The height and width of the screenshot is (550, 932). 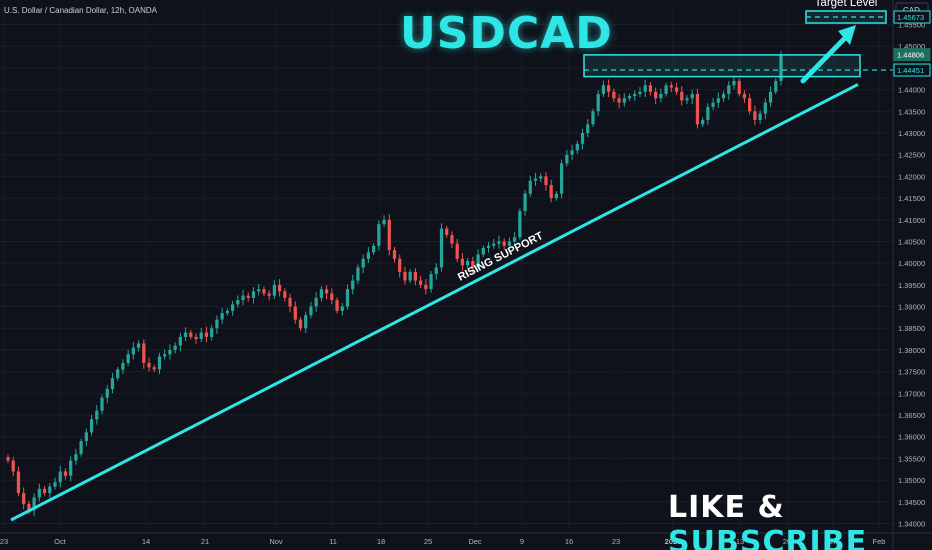 What do you see at coordinates (205, 541) in the screenshot?
I see `x-tick-label: 21` at bounding box center [205, 541].